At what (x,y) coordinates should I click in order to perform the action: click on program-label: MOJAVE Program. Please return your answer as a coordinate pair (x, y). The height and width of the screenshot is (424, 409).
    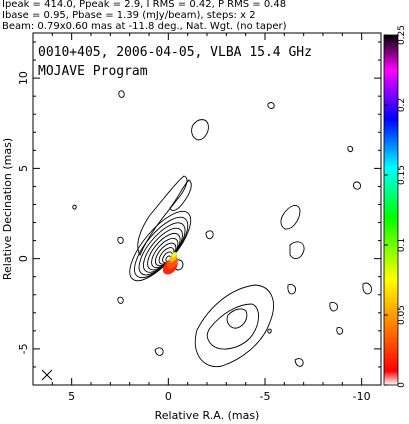
    Looking at the image, I should click on (93, 71).